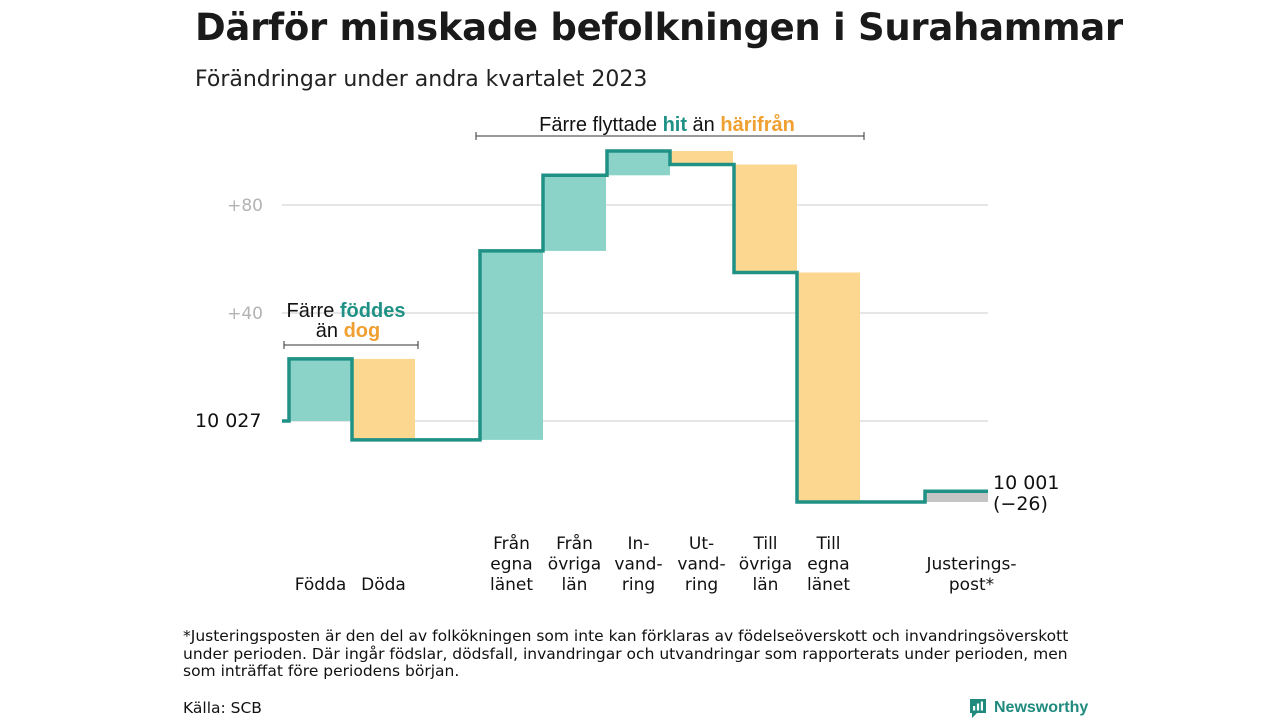 Image resolution: width=1280 pixels, height=720 pixels. What do you see at coordinates (574, 564) in the screenshot?
I see `category-label: Från övriga län` at bounding box center [574, 564].